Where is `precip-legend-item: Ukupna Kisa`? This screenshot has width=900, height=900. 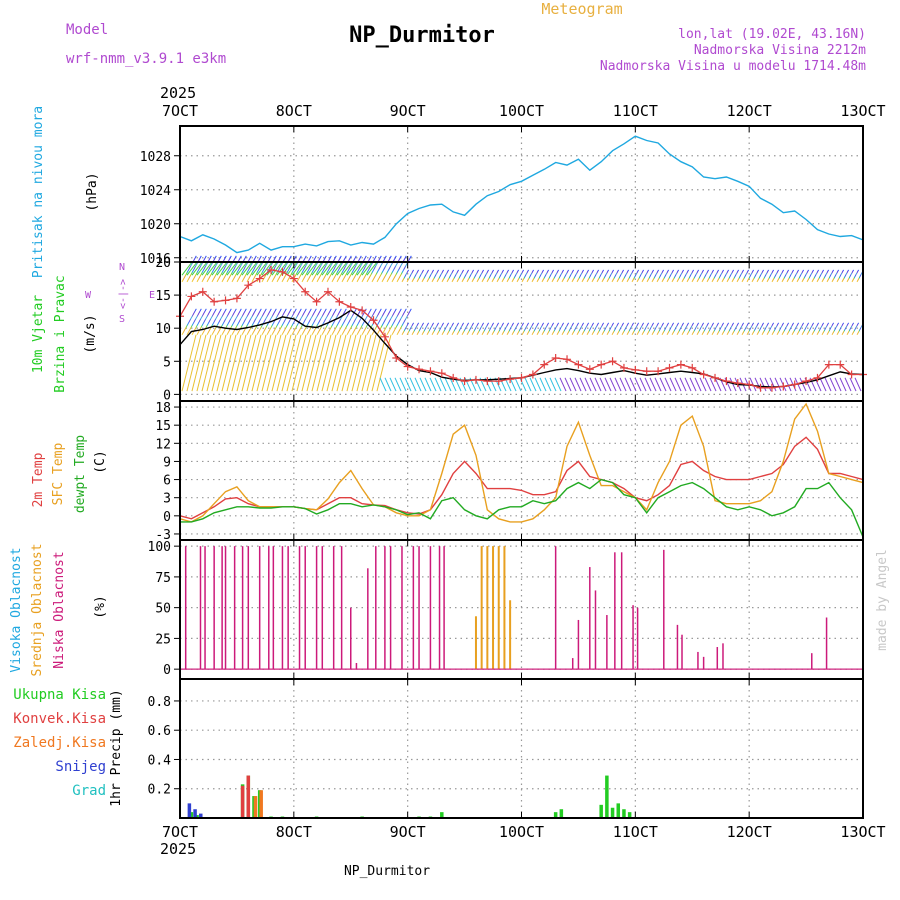 precip-legend-item: Ukupna Kisa is located at coordinates (59, 695).